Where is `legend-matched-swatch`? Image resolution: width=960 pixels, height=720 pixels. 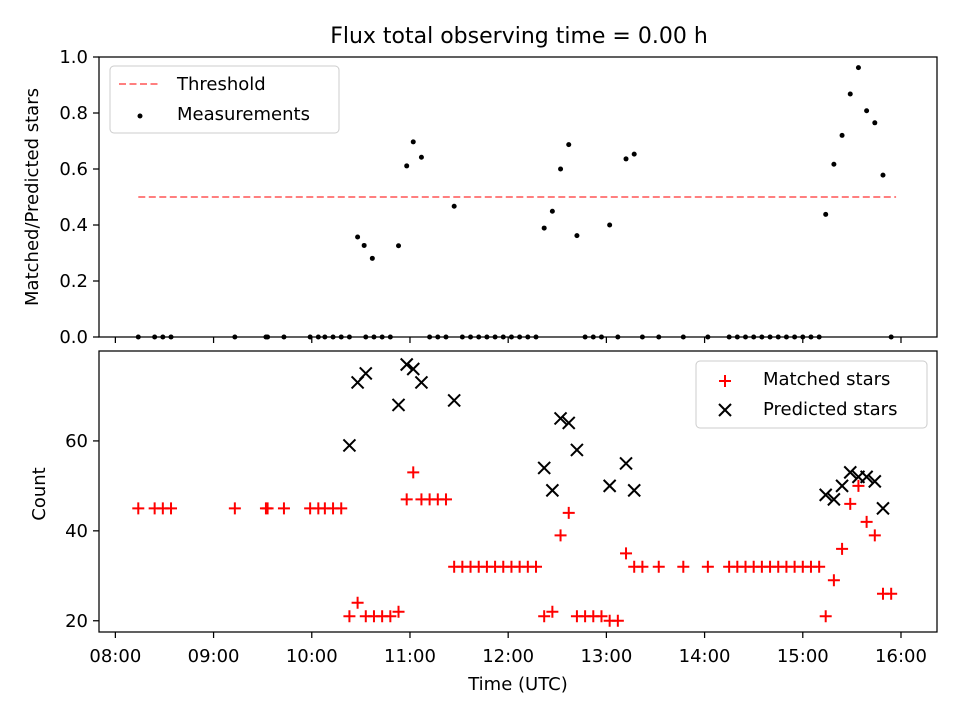 legend-matched-swatch is located at coordinates (725, 381).